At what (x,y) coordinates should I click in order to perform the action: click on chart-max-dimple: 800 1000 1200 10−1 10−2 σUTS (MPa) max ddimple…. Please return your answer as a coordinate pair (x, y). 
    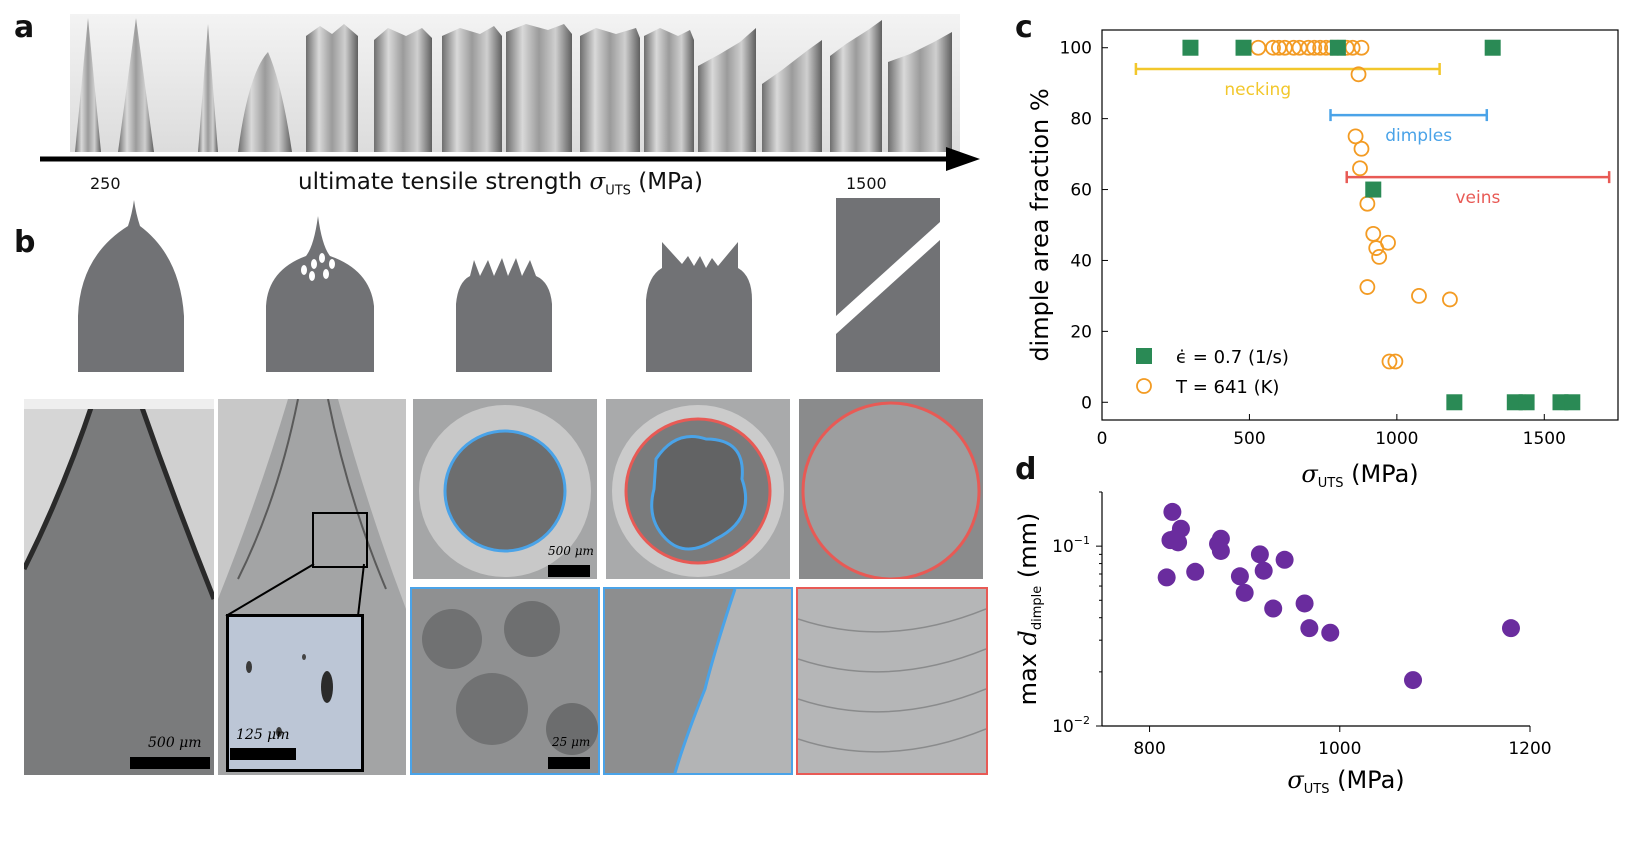
    Looking at the image, I should click on (1283, 644).